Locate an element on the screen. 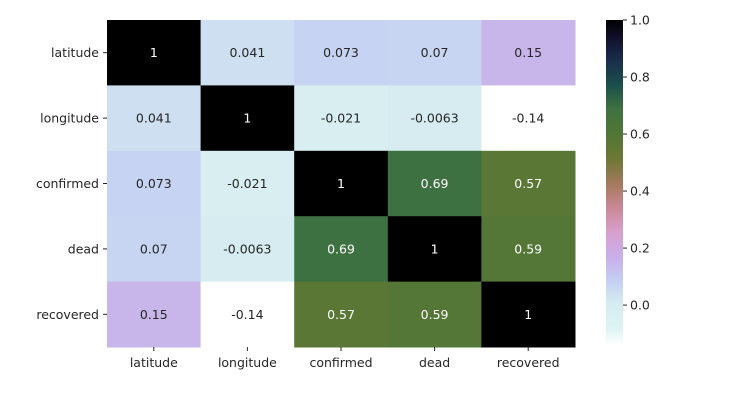 This screenshot has width=751, height=402. x-tick-label: confirmed is located at coordinates (340, 362).